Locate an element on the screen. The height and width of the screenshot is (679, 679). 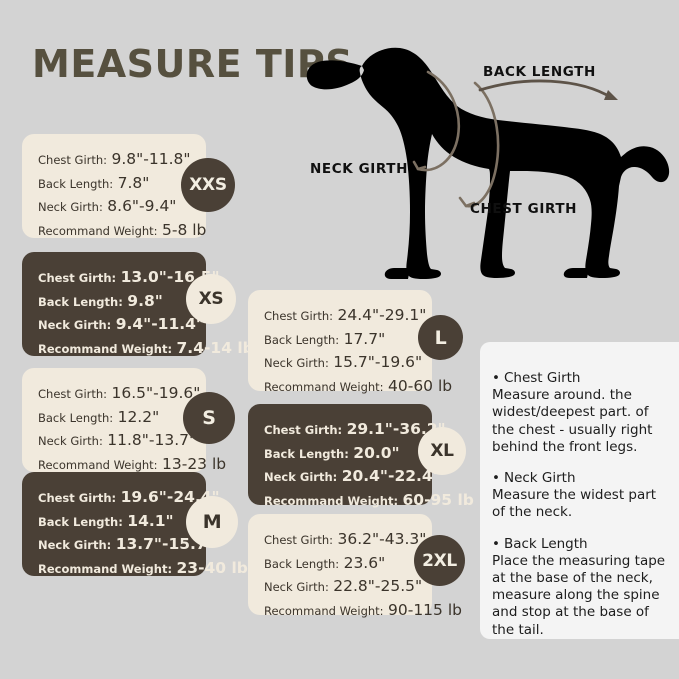
spec-value-back: 12.2" is located at coordinates (138, 416).